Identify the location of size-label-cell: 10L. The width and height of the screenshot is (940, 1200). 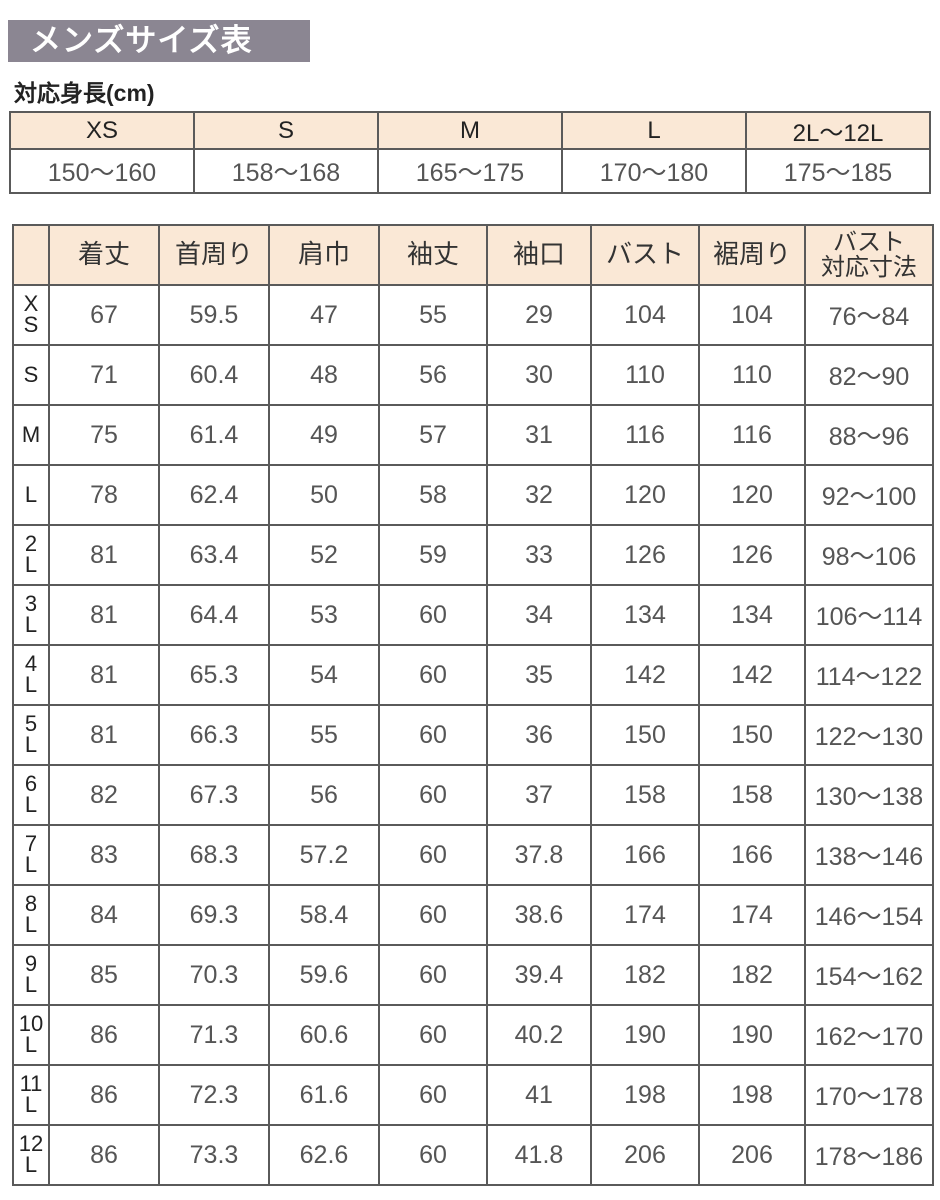
(31, 1035).